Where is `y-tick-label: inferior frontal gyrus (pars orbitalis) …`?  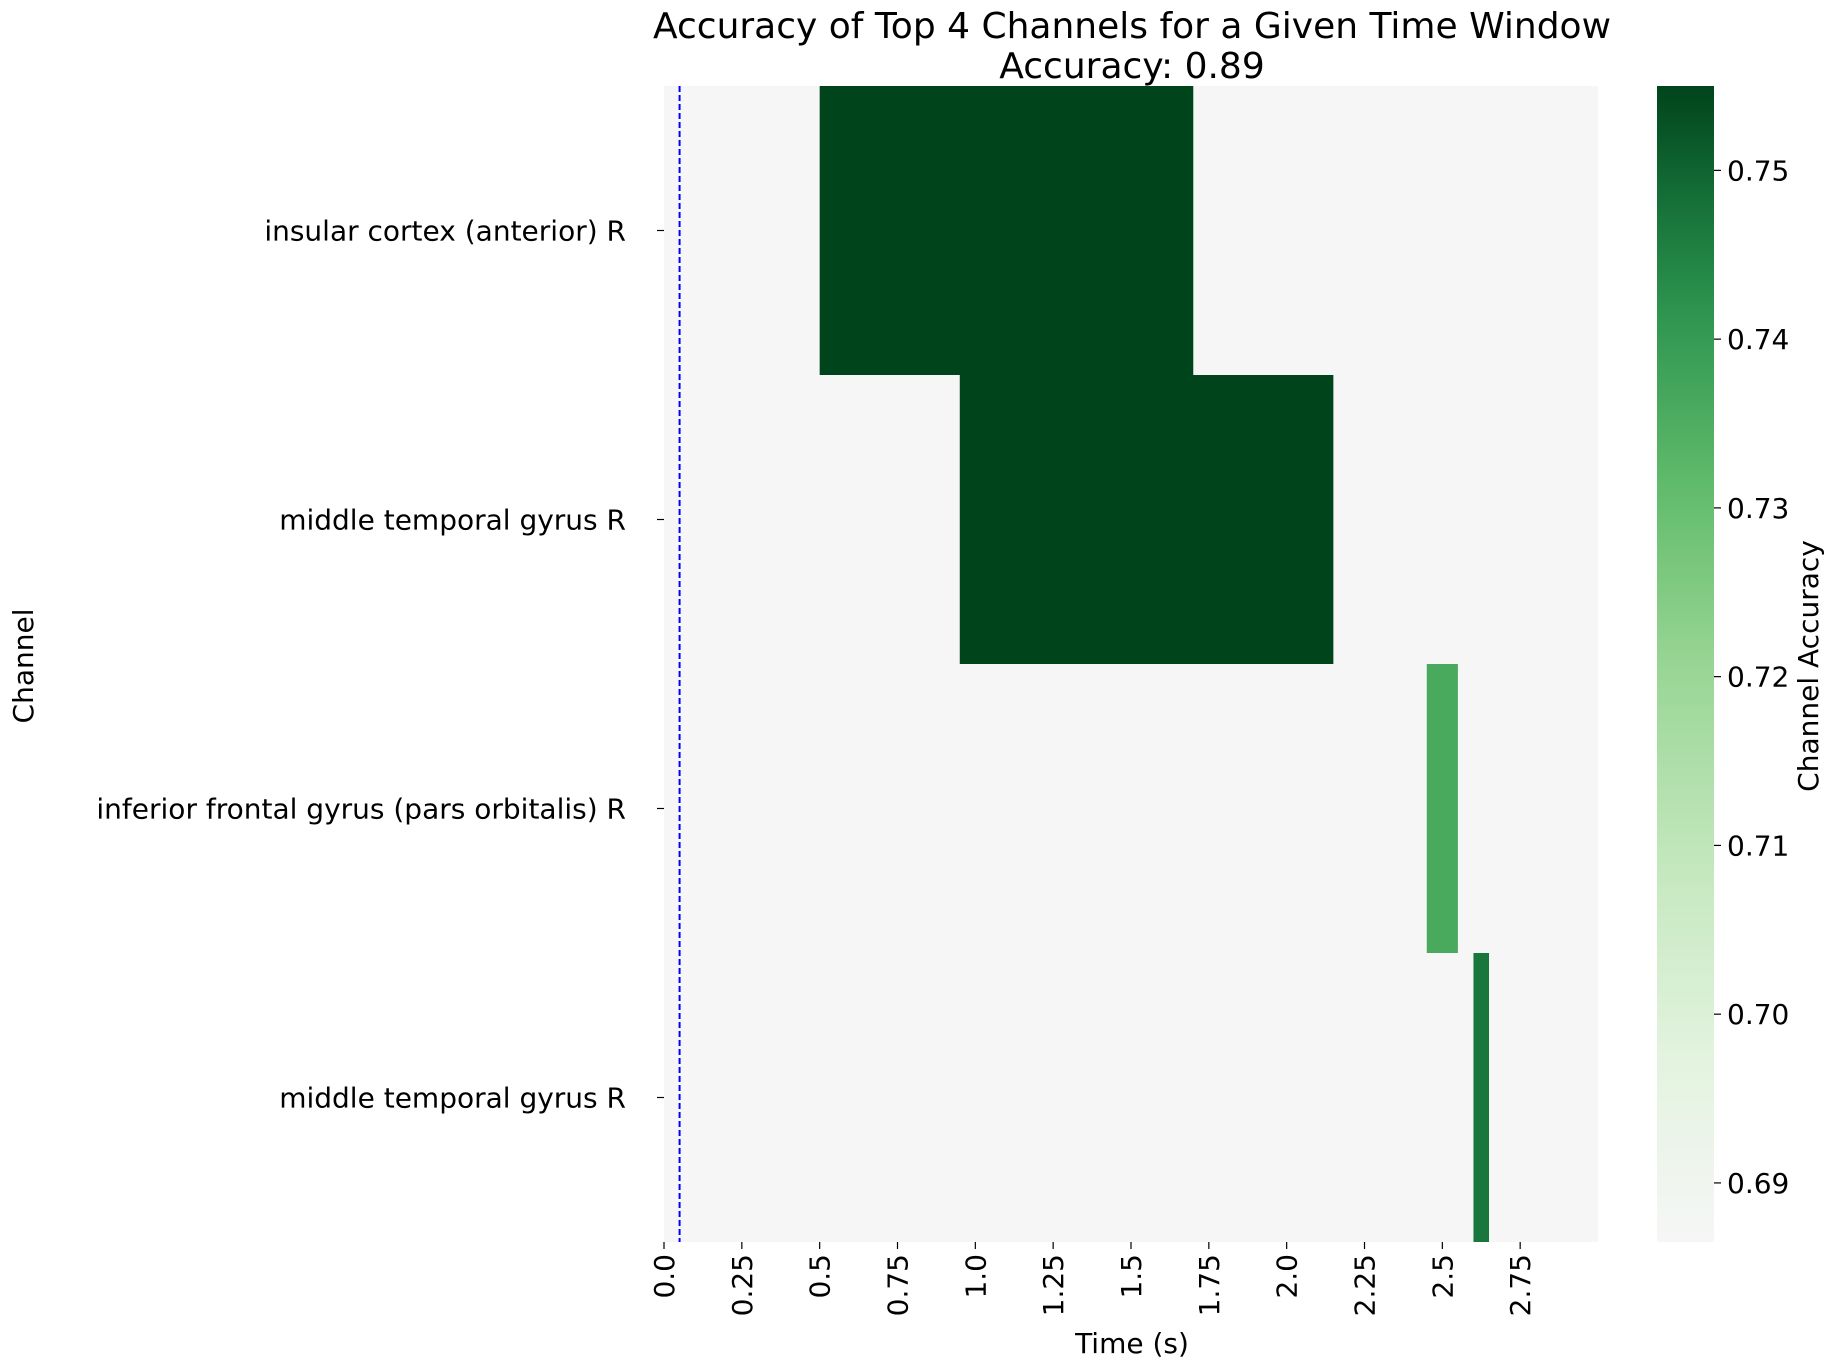 y-tick-label: inferior frontal gyrus (pars orbitalis) … is located at coordinates (361, 809).